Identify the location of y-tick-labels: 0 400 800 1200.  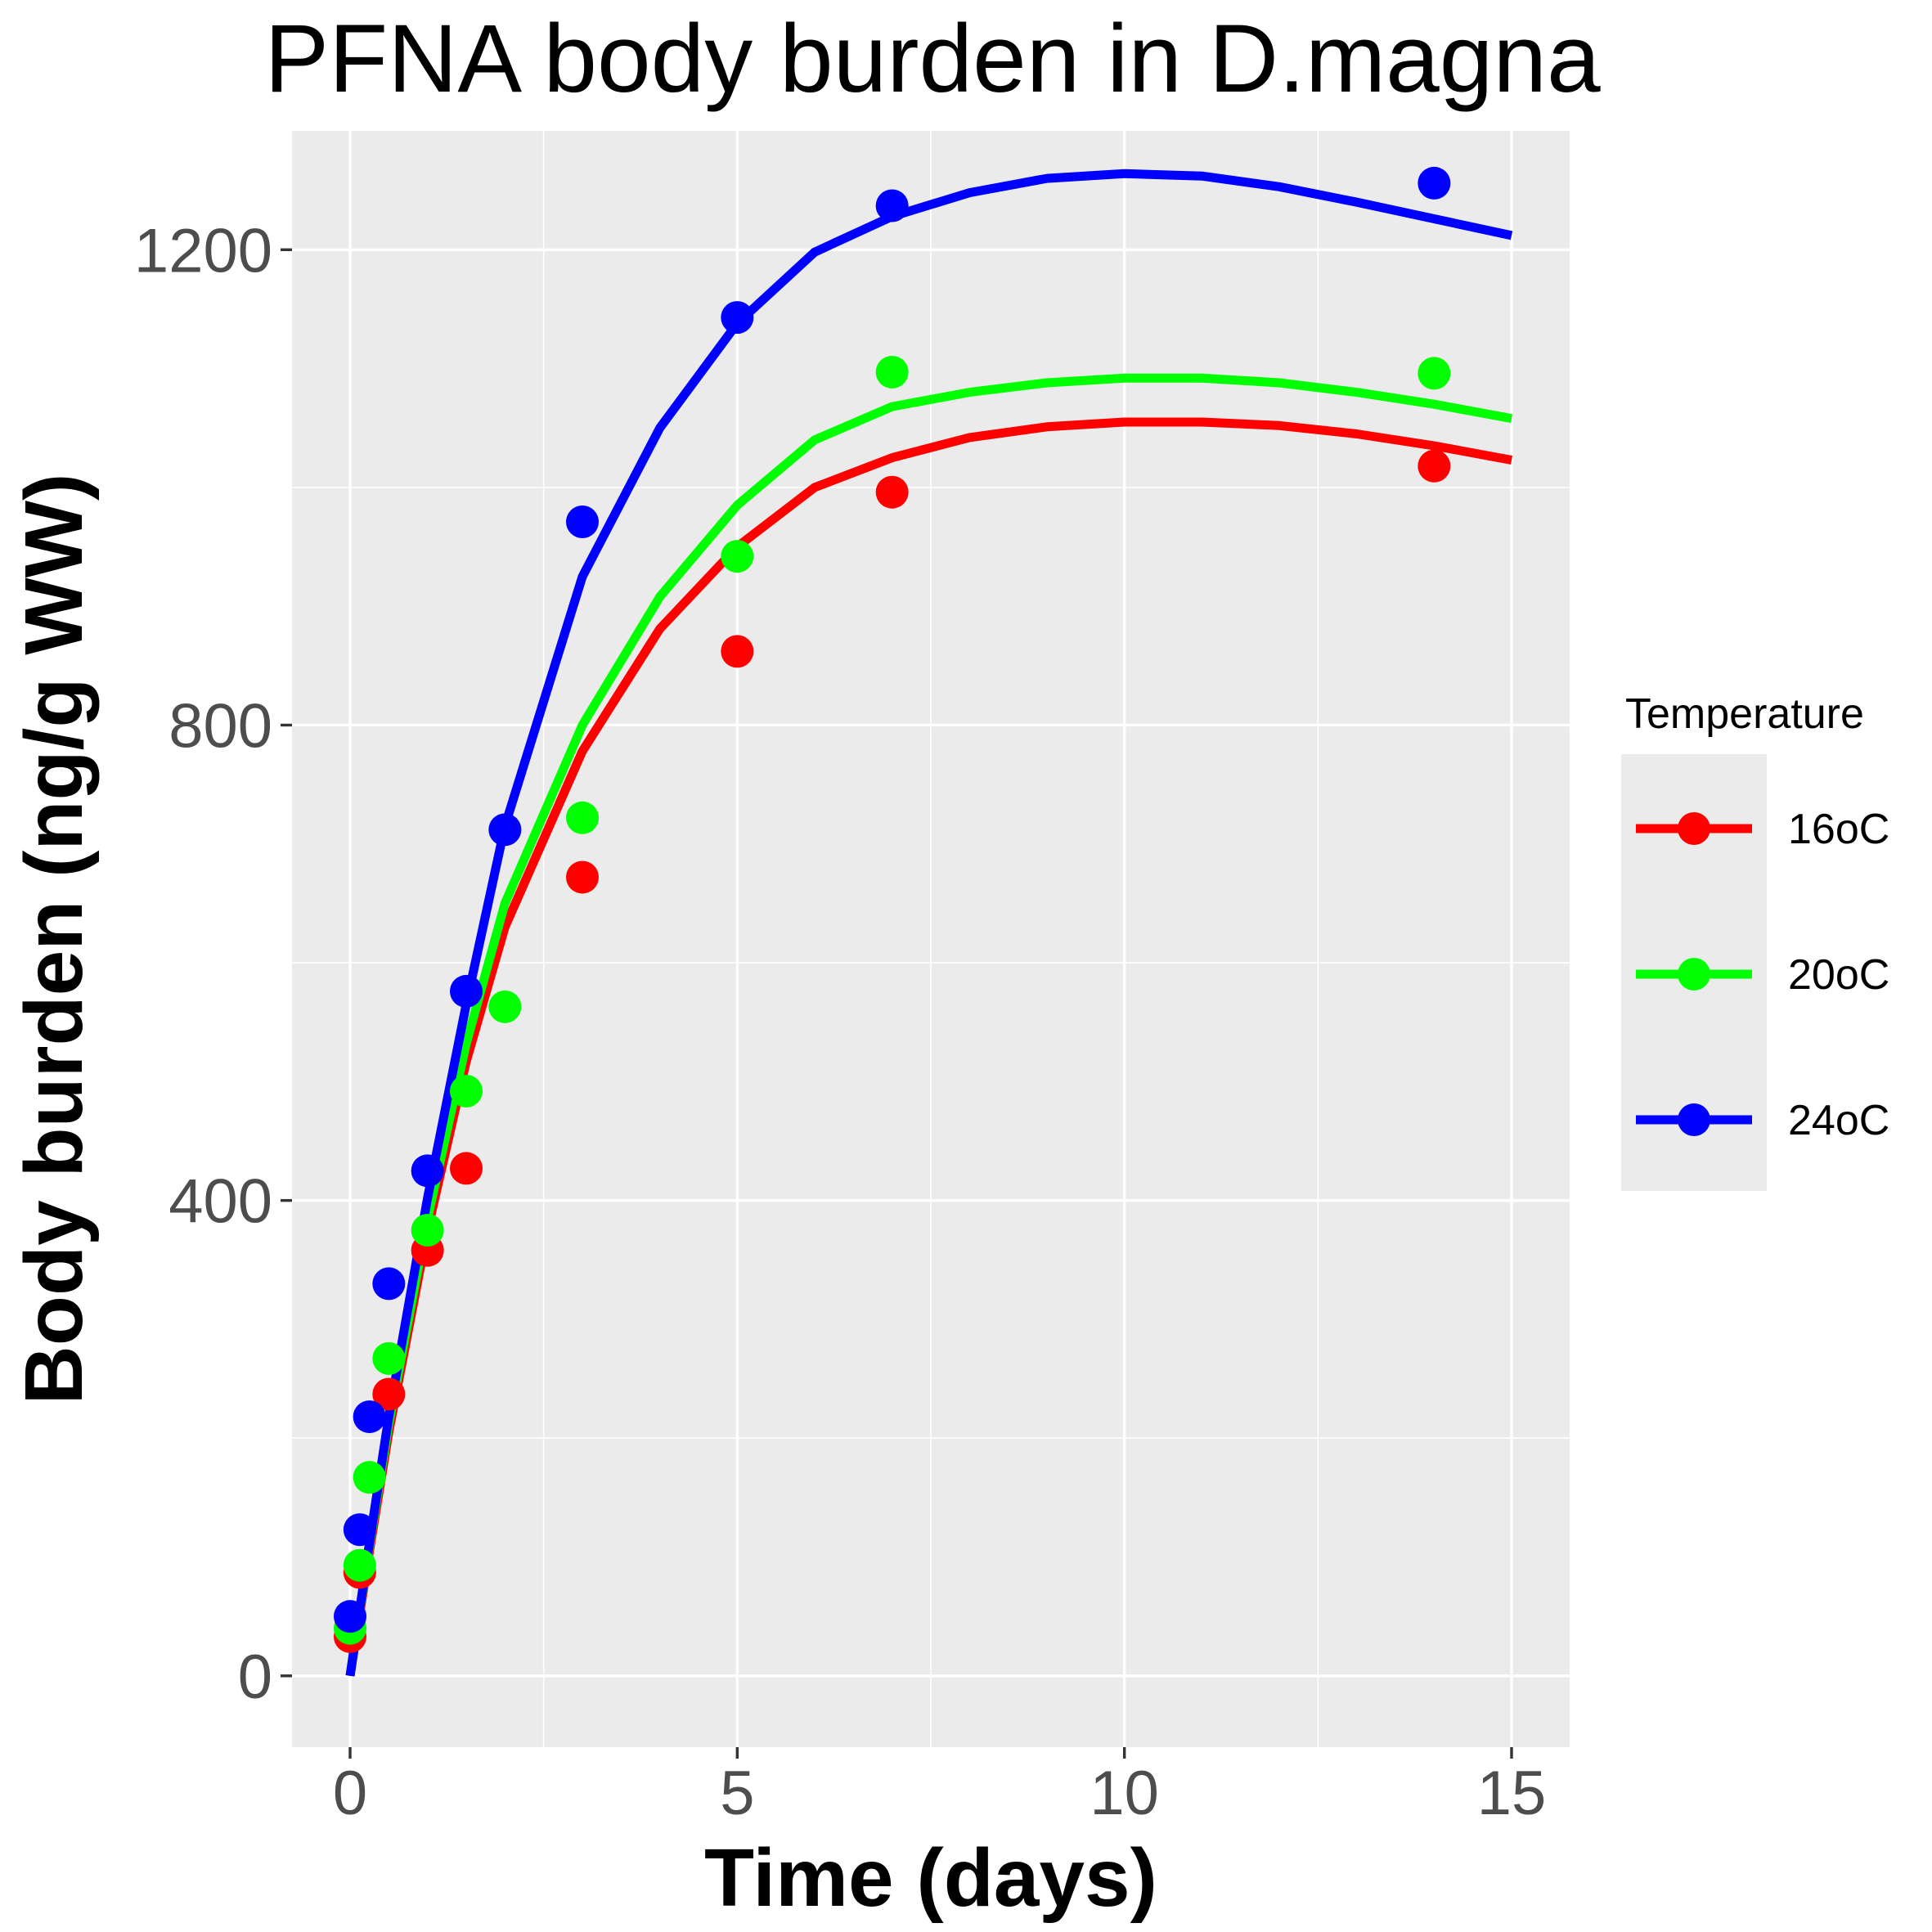
(203, 964).